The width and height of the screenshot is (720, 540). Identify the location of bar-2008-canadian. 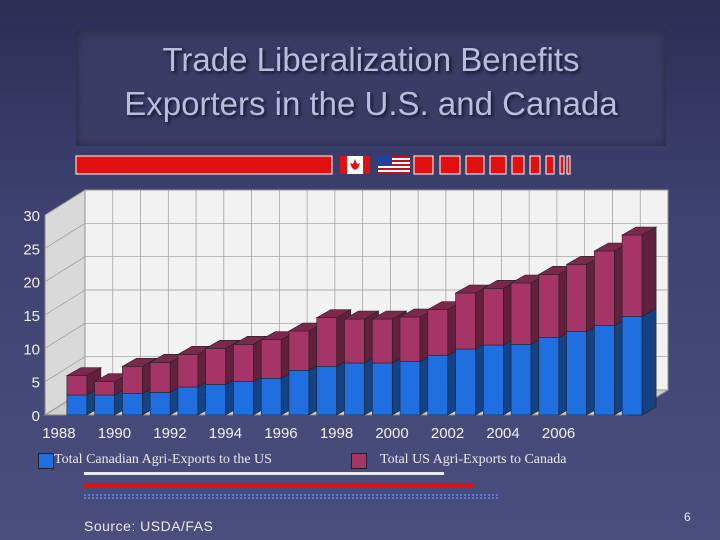
(639, 361).